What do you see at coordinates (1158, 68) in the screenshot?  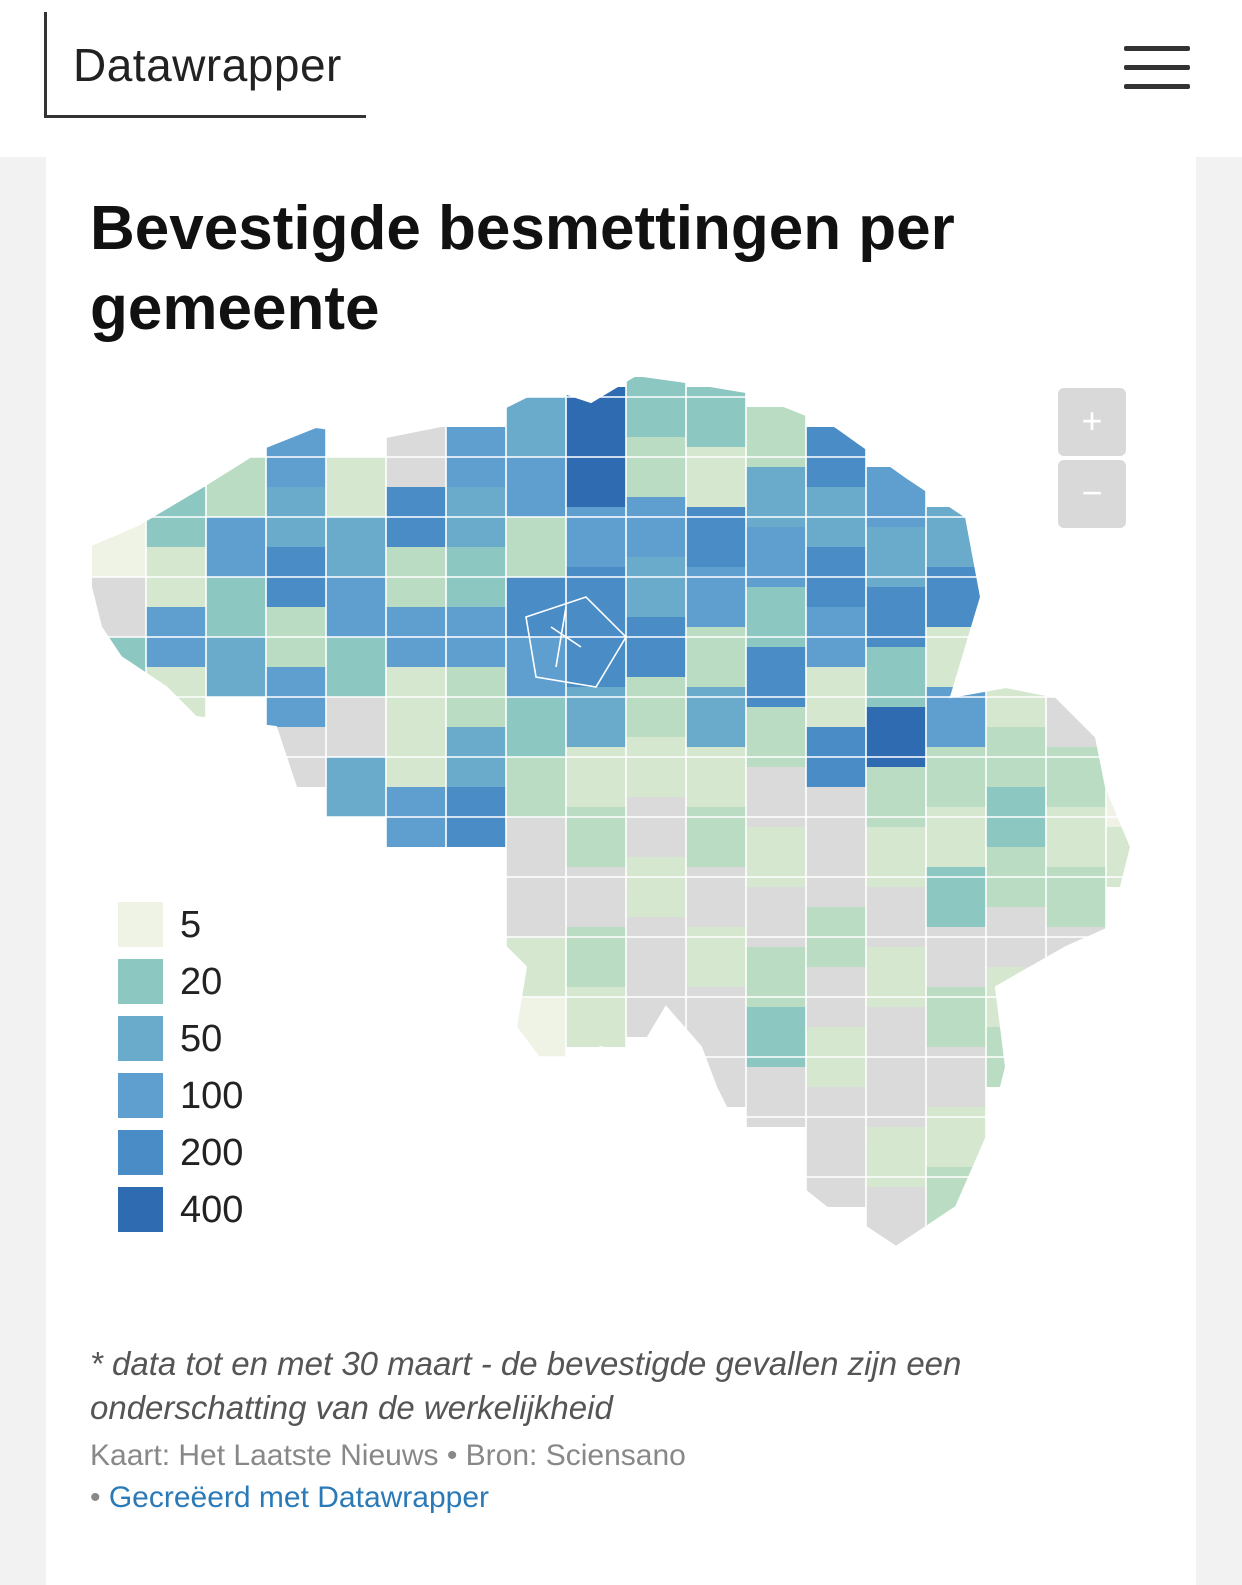 I see `hamburger-menu-icon` at bounding box center [1158, 68].